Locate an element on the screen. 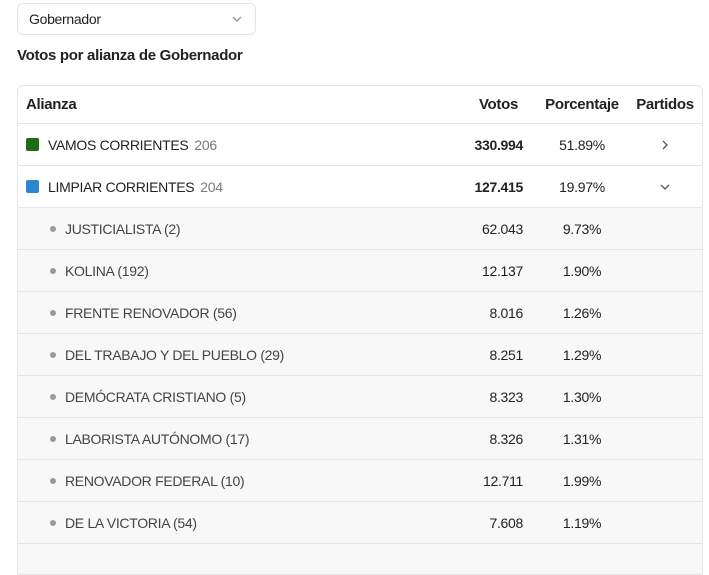  party-percentage: 1.90% is located at coordinates (582, 270).